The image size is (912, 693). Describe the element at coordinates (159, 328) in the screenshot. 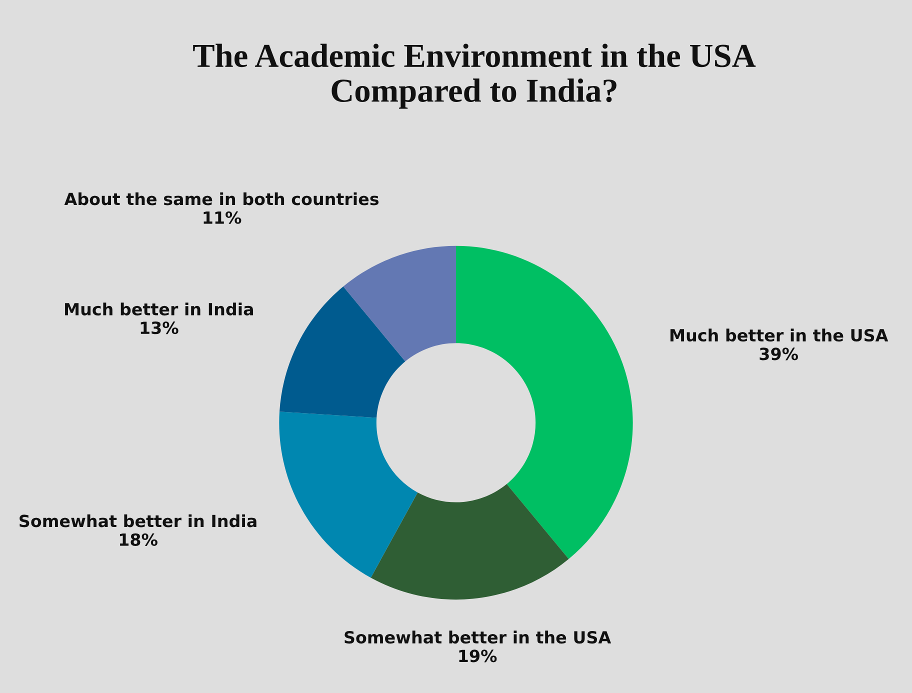

I see `data-label: 13%` at that location.